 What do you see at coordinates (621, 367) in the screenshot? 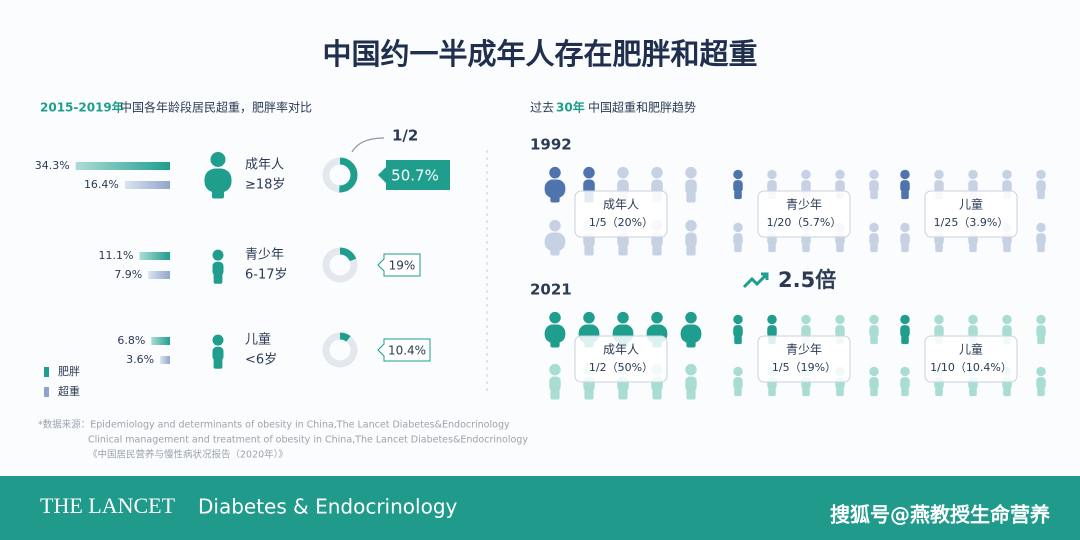
I see `group-ratio: 1/2（50%）` at bounding box center [621, 367].